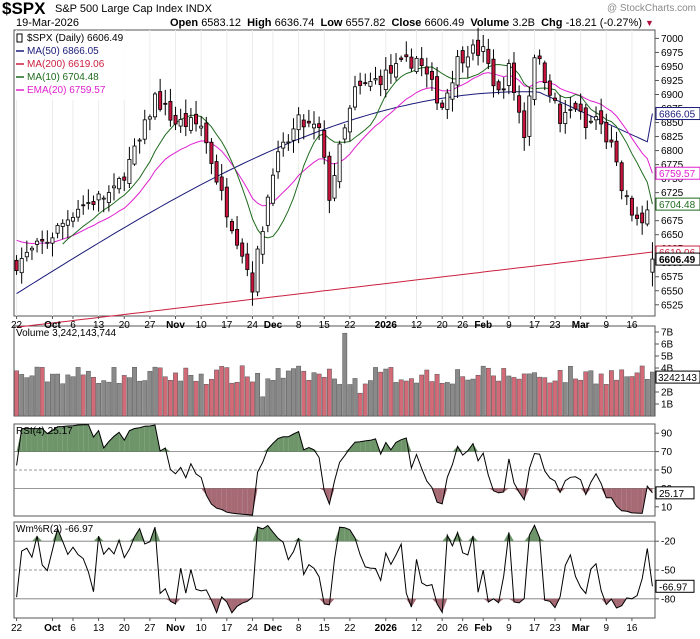 This screenshot has height=639, width=700. Describe the element at coordinates (651, 8) in the screenshot. I see `watermark: @ StockCharts.com` at that location.